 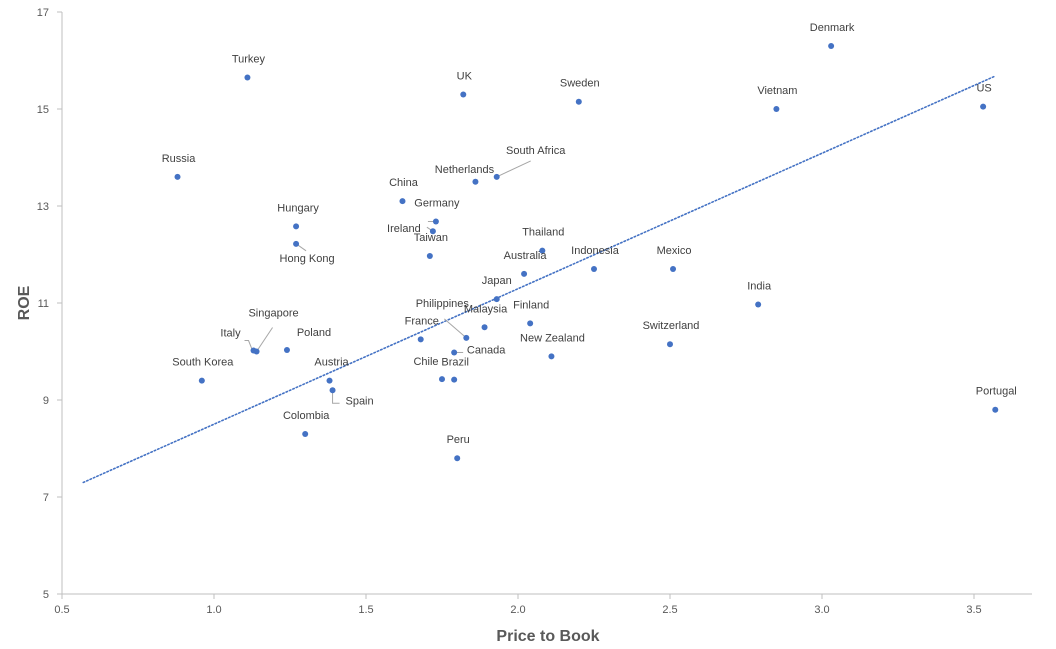 I want to click on data-point-brazil, so click(x=454, y=379).